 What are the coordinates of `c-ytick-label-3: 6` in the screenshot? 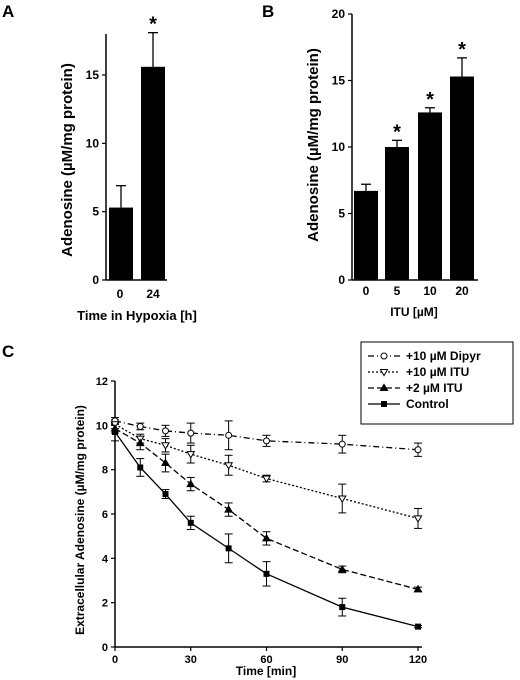 It's located at (105, 515).